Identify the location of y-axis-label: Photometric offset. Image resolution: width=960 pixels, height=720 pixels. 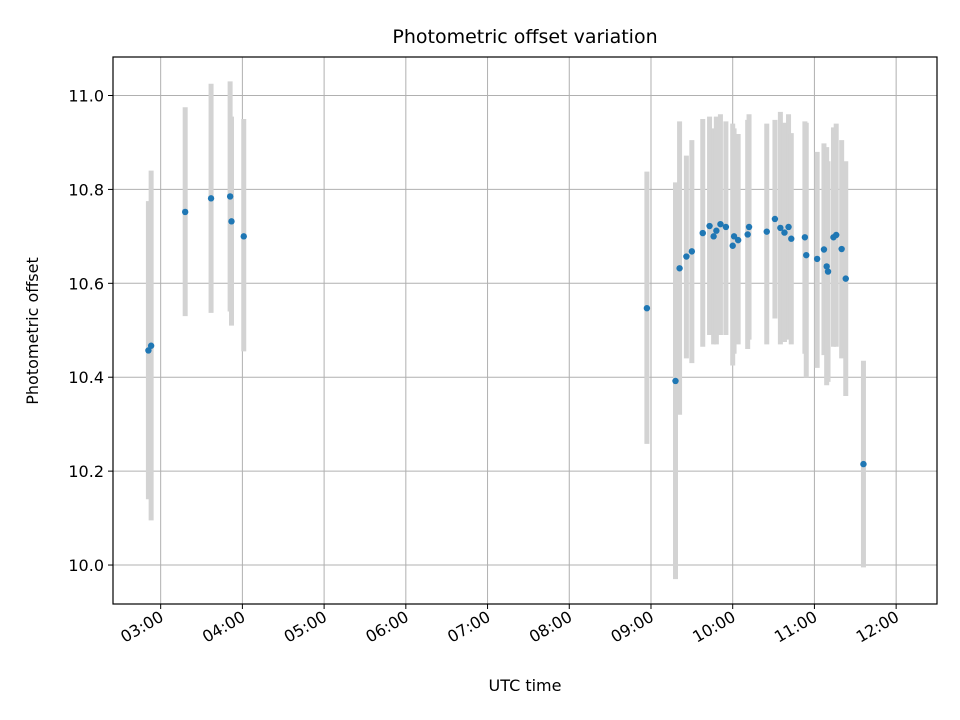
(32, 331).